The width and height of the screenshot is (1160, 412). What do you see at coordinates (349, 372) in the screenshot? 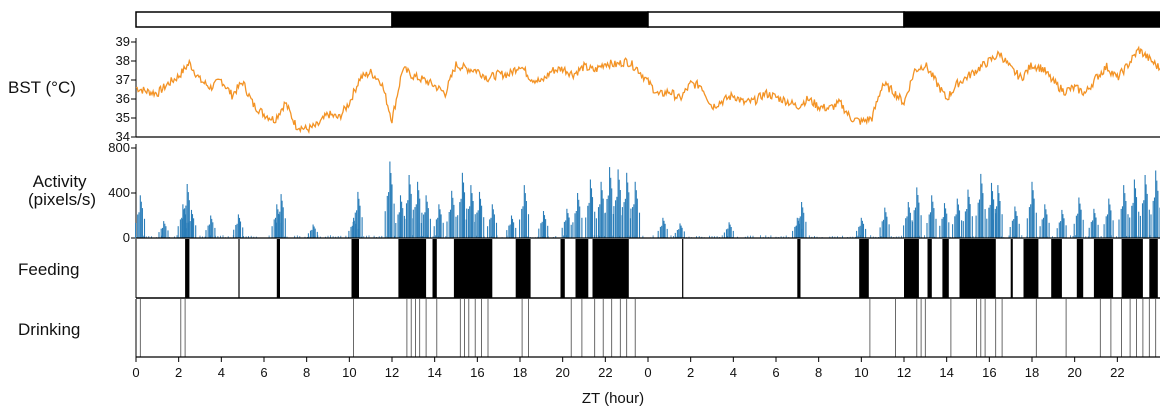
I see `x-tick-label-5: 10` at bounding box center [349, 372].